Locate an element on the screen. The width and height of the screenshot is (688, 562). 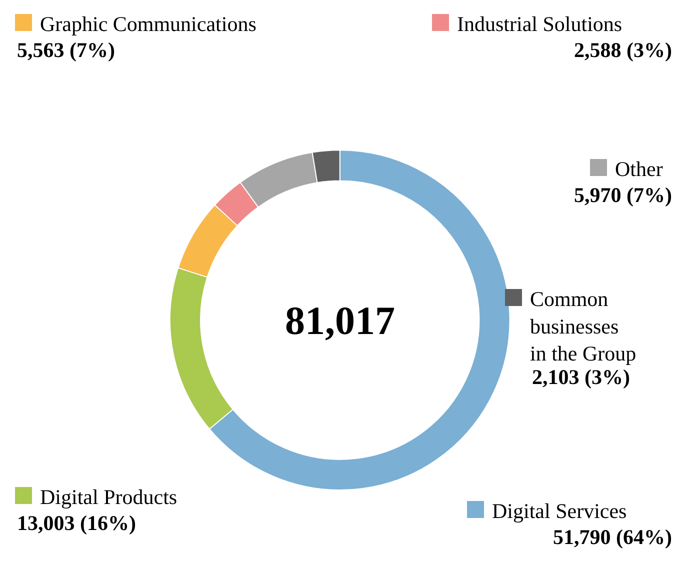
data-label: 2,588 (3%) is located at coordinates (623, 50).